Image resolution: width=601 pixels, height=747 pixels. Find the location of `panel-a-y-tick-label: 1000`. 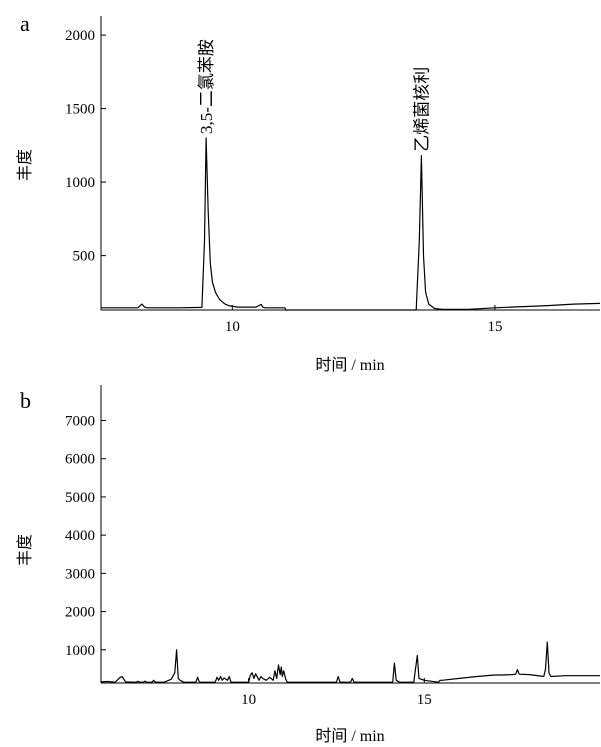

panel-a-y-tick-label: 1000 is located at coordinates (80, 183).